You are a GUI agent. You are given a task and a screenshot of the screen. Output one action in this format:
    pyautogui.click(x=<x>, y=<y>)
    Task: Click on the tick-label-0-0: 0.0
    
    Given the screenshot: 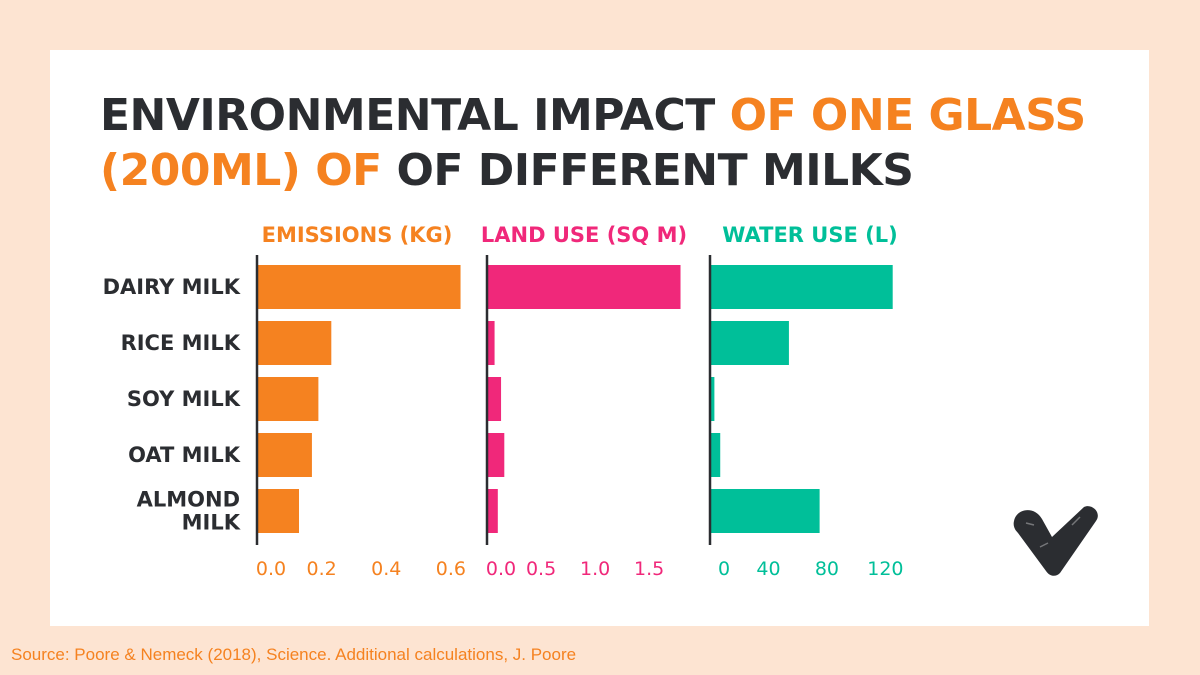 What is the action you would take?
    pyautogui.click(x=271, y=569)
    